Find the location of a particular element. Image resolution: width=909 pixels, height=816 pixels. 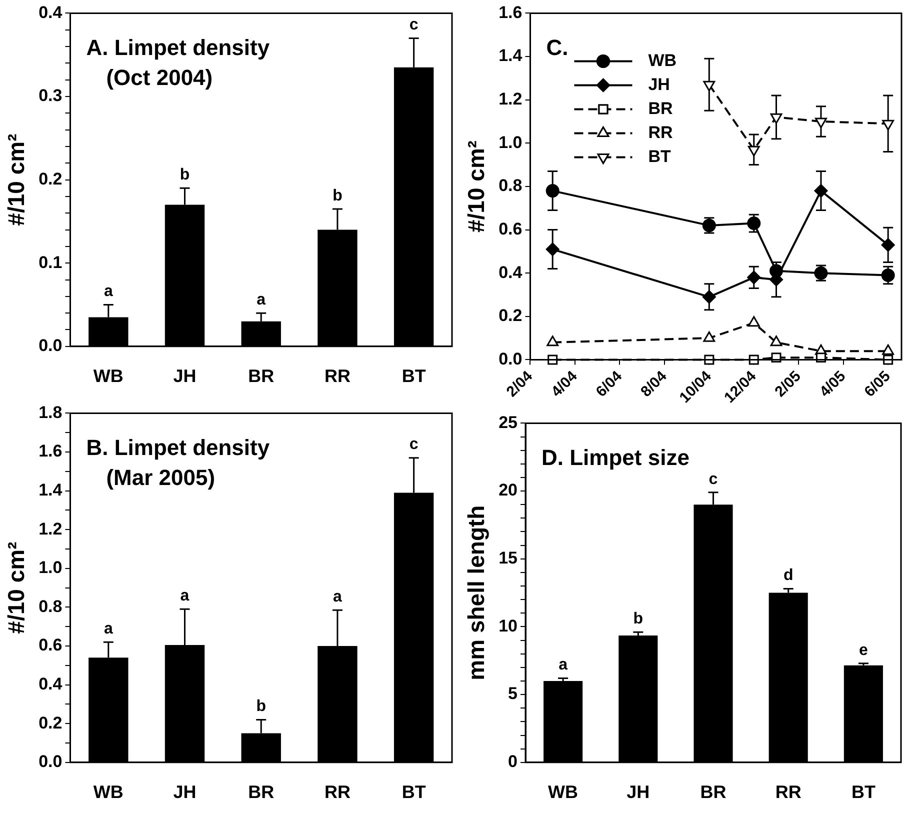

x-tick-label: 4/04 is located at coordinates (565, 383).